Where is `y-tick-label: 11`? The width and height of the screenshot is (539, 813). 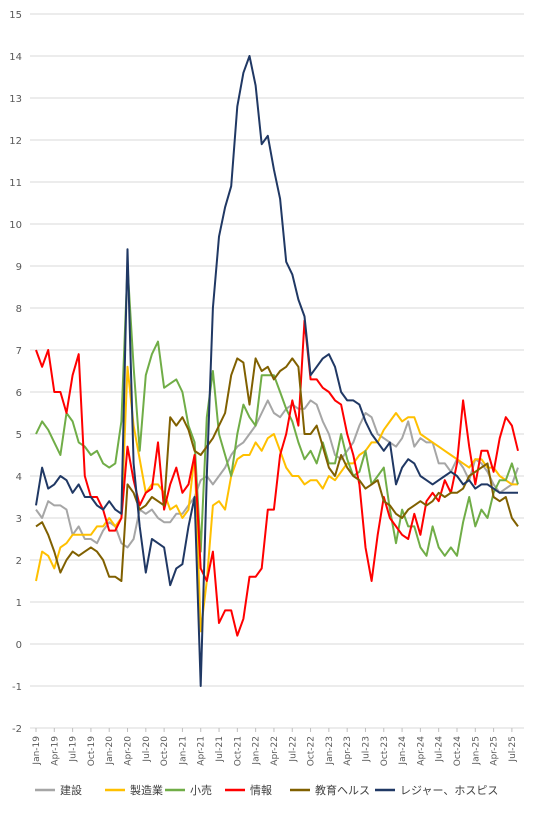 y-tick-label: 11 is located at coordinates (15, 183).